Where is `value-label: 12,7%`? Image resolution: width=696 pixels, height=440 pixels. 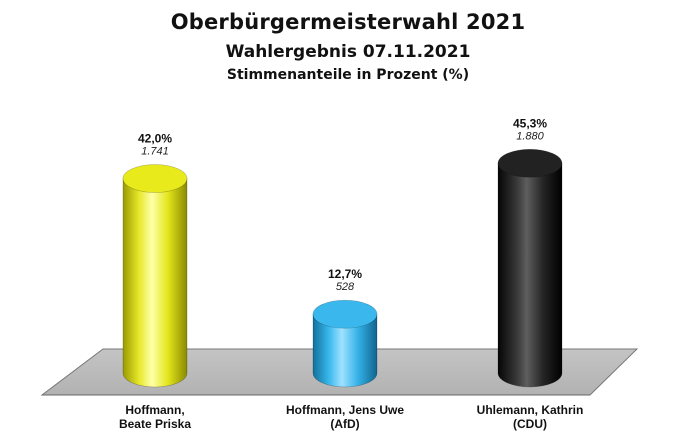
value-label: 12,7% is located at coordinates (345, 274).